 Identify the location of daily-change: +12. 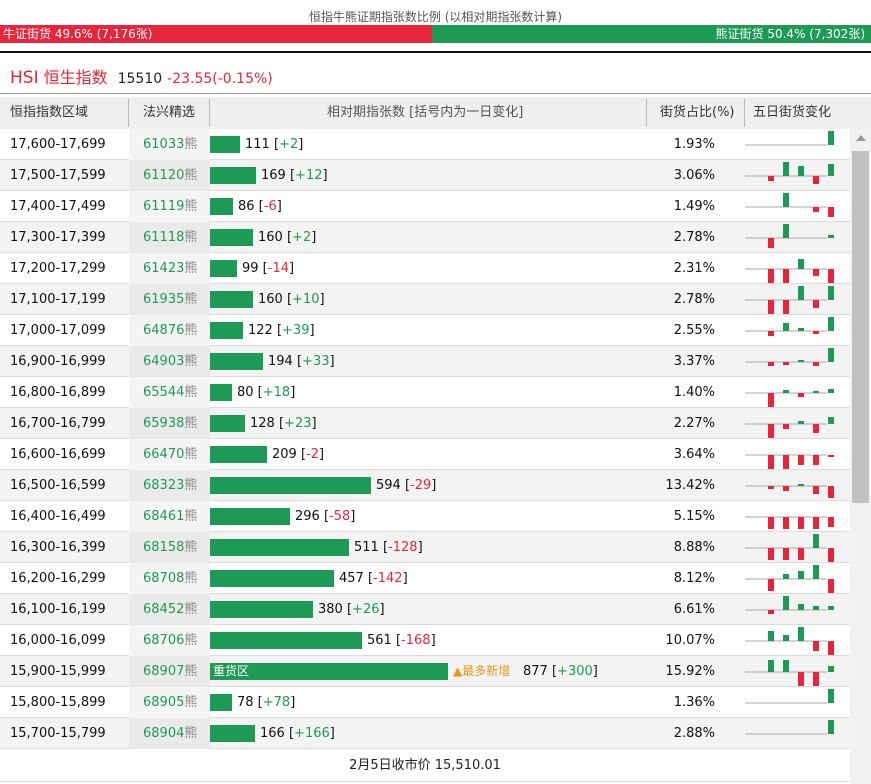
(309, 175).